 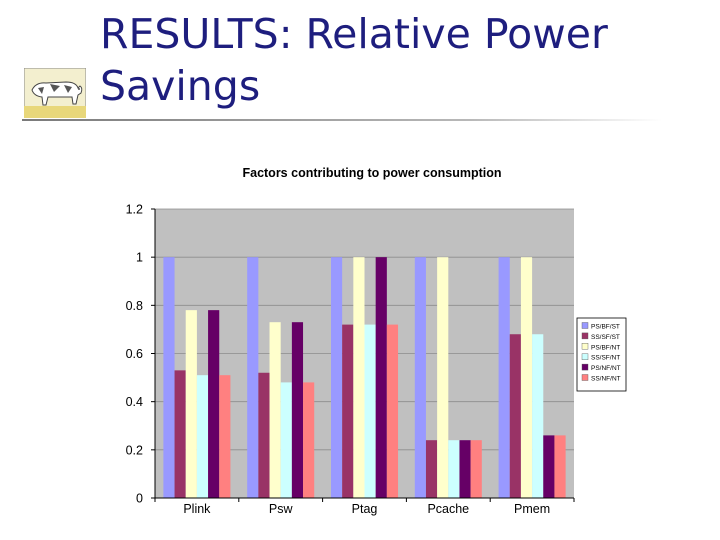 I want to click on legend-label: PS/BF/NT, so click(x=605, y=347).